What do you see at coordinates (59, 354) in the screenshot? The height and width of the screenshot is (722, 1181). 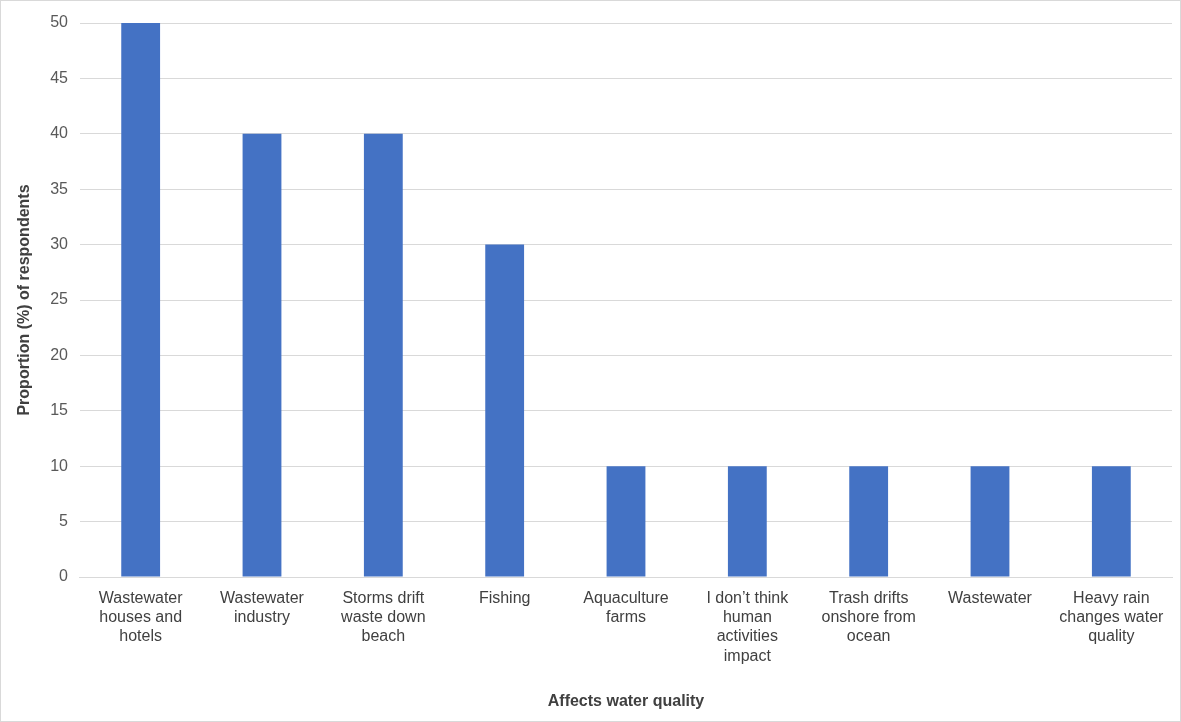 I see `y-tick-label: 20` at bounding box center [59, 354].